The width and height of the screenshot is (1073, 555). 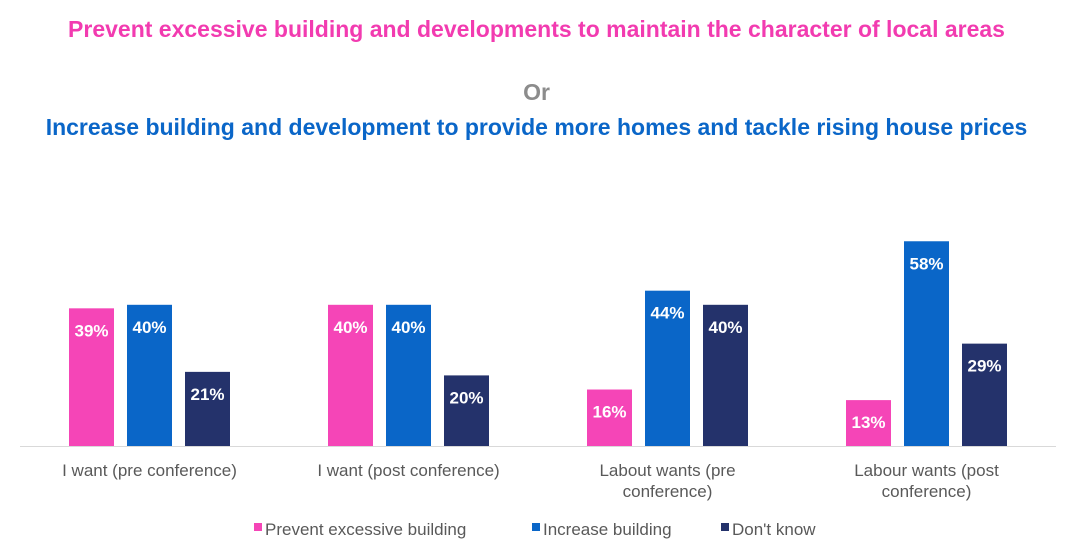 What do you see at coordinates (258, 527) in the screenshot?
I see `legend-swatch-prevent-excessive-building` at bounding box center [258, 527].